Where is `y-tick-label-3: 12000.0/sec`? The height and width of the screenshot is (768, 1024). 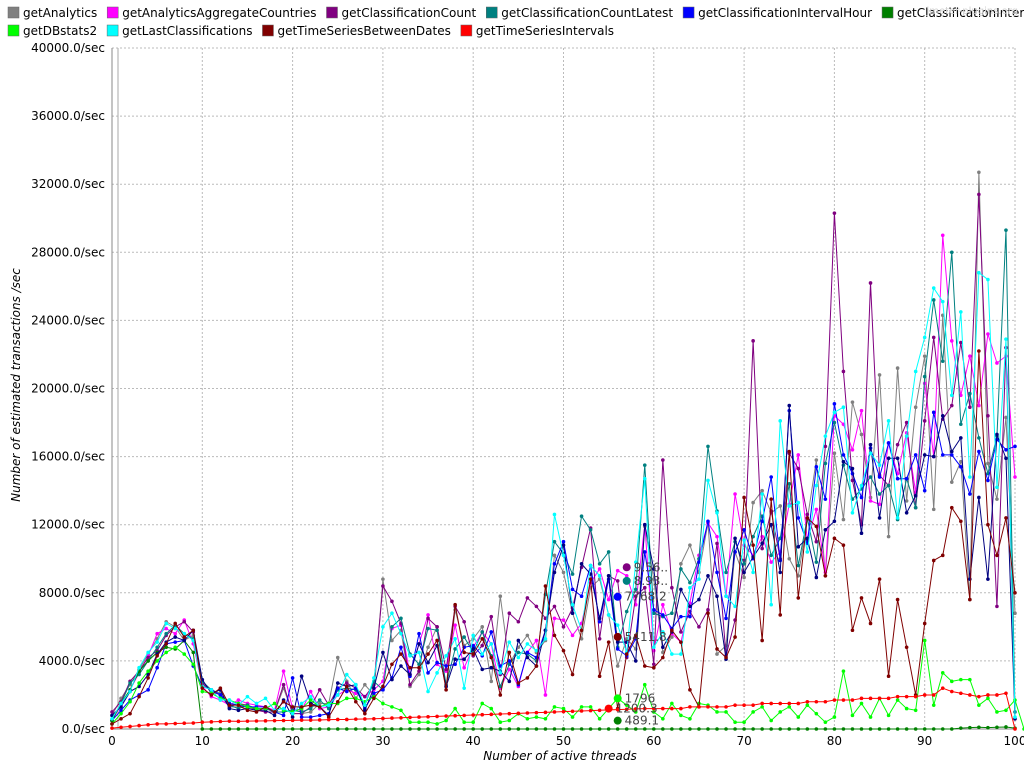 y-tick-label-3: 12000.0/sec is located at coordinates (68, 525).